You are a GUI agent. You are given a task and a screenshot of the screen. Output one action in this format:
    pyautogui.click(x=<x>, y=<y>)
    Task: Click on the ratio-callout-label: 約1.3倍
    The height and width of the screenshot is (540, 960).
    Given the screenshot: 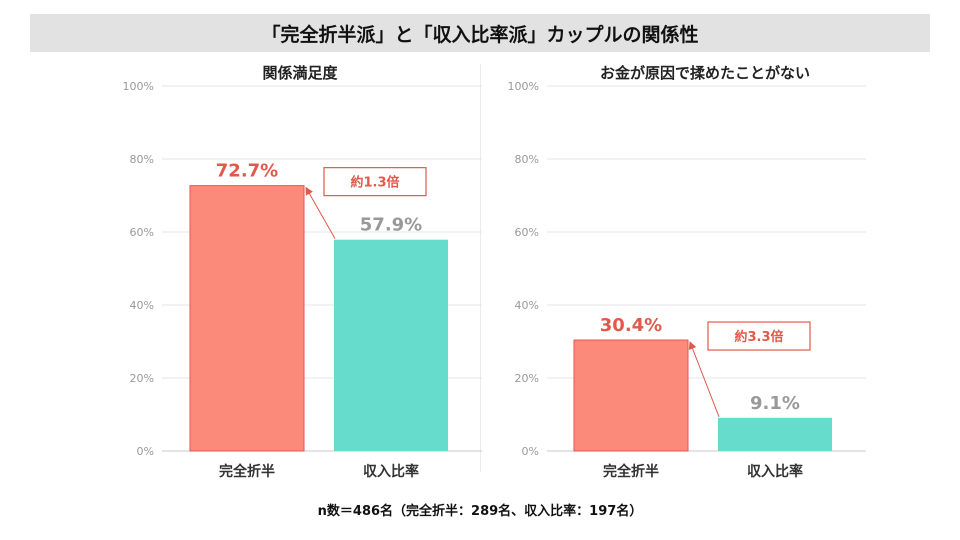 What is the action you would take?
    pyautogui.click(x=374, y=183)
    